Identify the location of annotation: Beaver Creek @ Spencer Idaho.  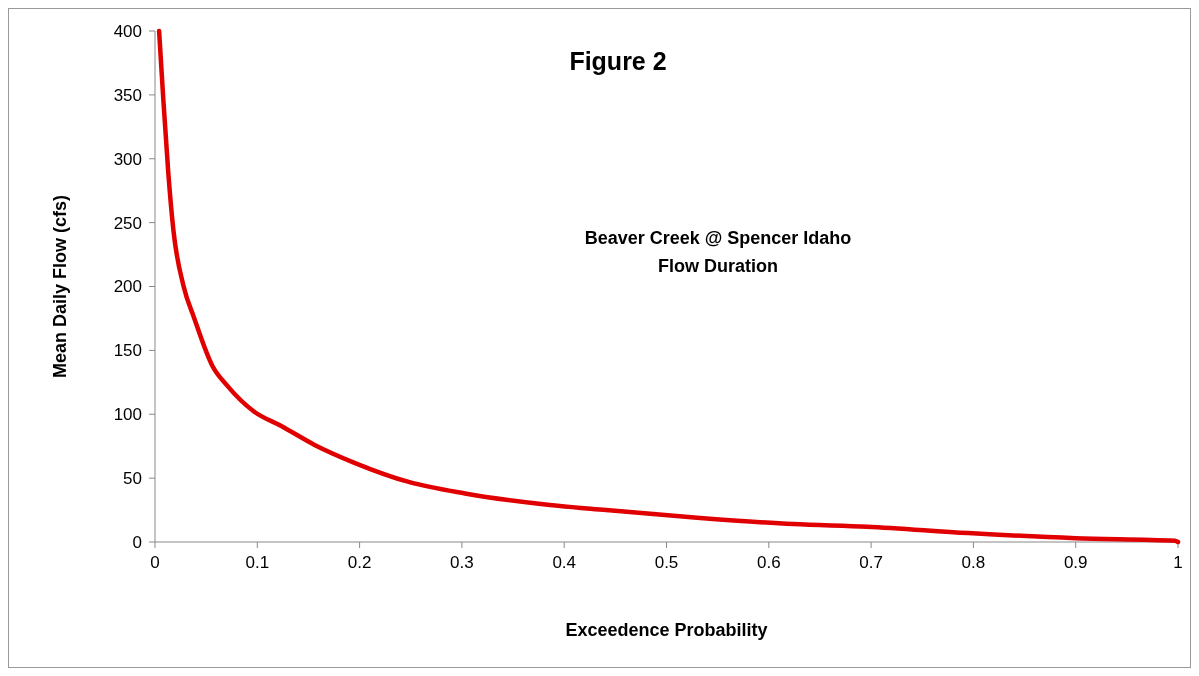
(718, 238).